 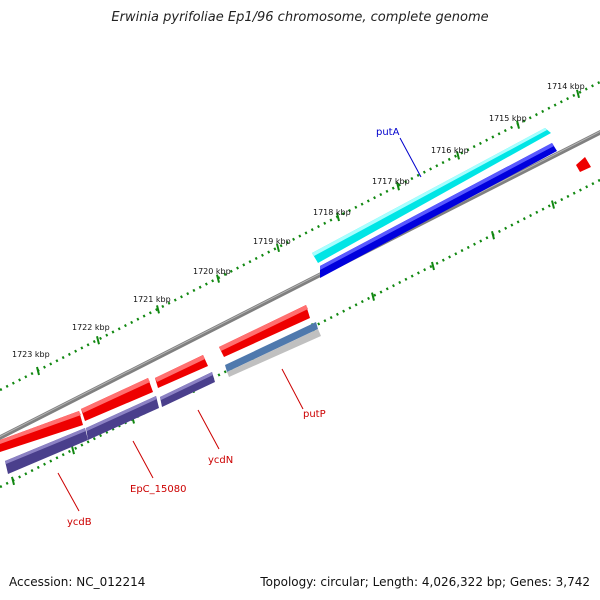 I want to click on putA-cds-bar, so click(x=431, y=195).